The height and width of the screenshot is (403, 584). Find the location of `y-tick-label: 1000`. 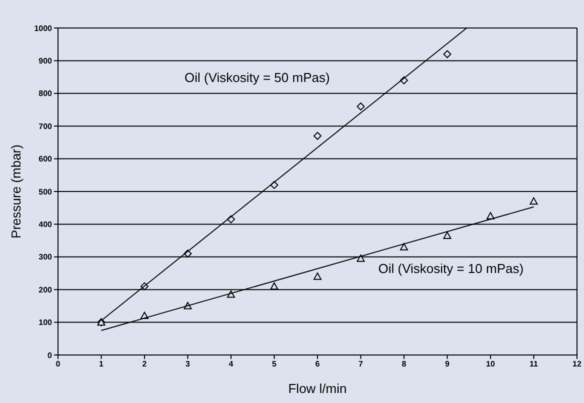

y-tick-label: 1000 is located at coordinates (43, 28).